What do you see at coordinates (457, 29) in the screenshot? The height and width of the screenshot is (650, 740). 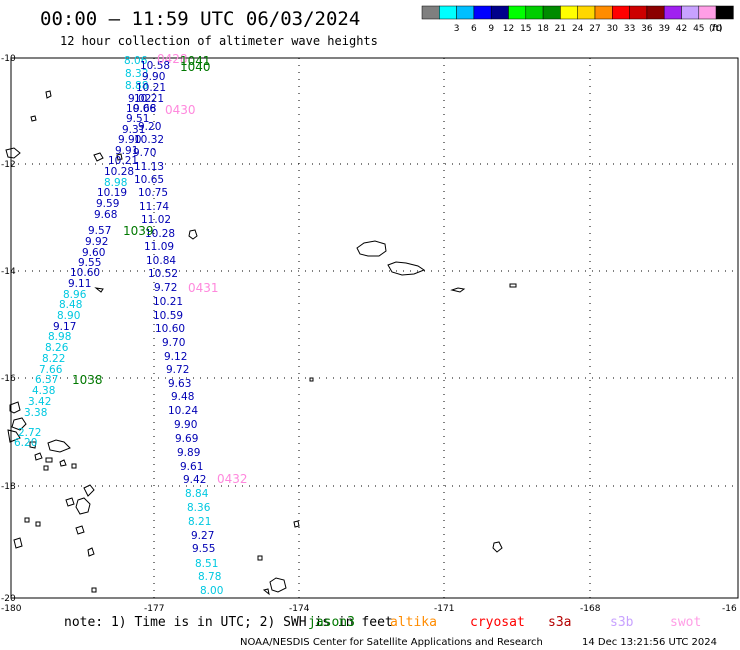 I see `legend-label: 3` at bounding box center [457, 29].